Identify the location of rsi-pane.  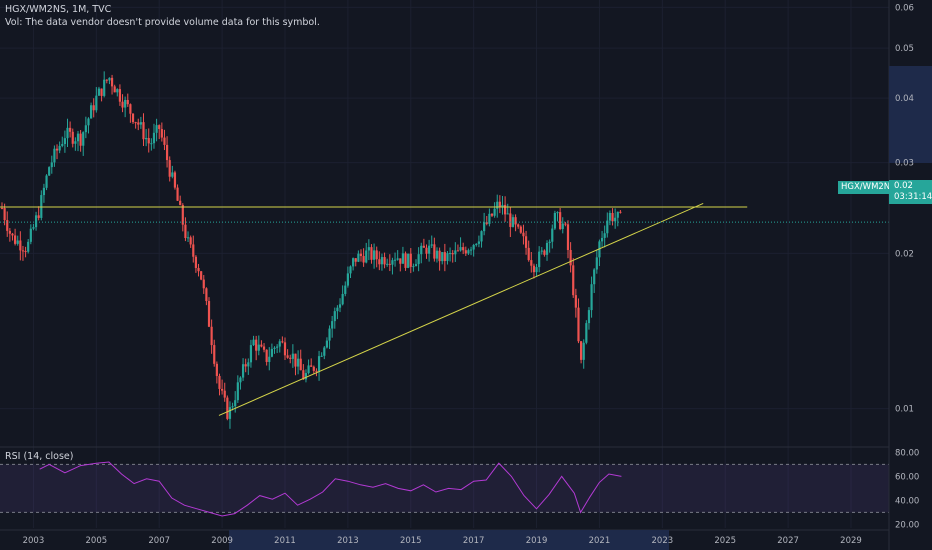
(444, 481).